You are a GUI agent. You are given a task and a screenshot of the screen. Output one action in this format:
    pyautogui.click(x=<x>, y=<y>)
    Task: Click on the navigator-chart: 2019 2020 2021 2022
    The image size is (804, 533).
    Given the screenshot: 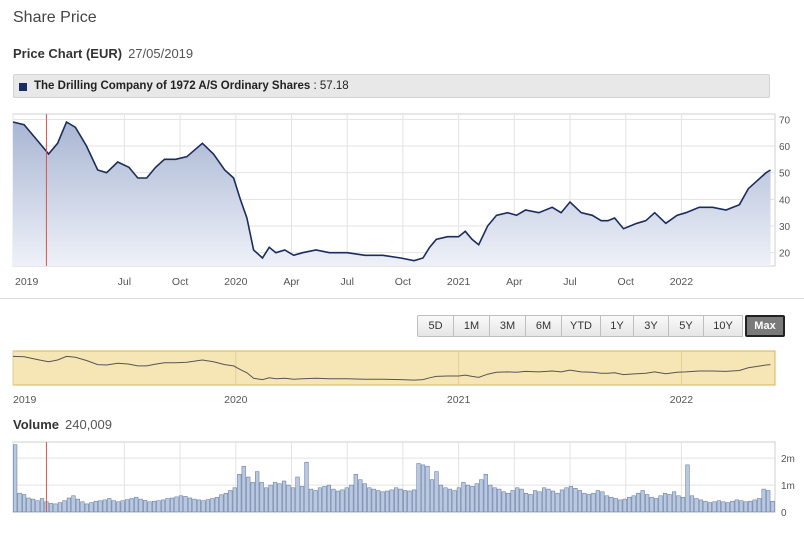 What is the action you would take?
    pyautogui.click(x=402, y=377)
    